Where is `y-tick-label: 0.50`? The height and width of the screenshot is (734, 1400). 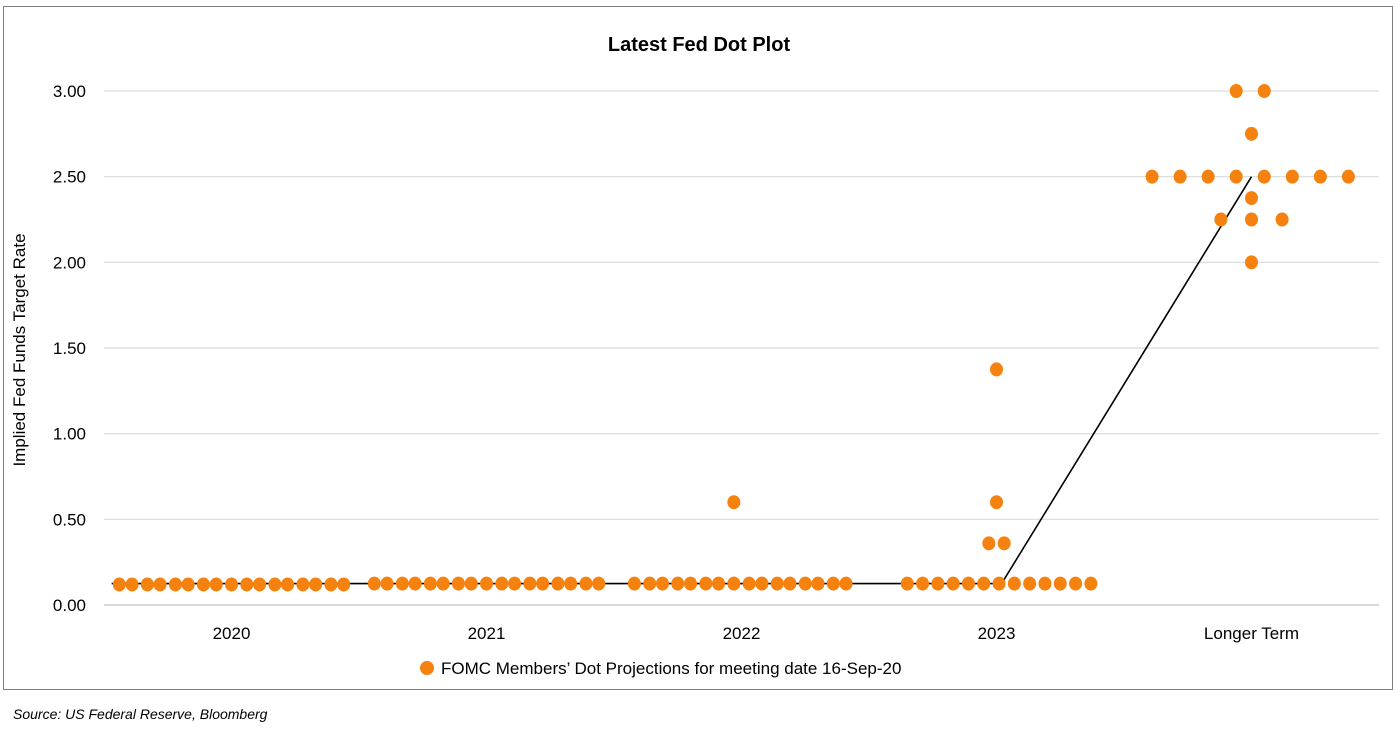
y-tick-label: 0.50 is located at coordinates (69, 519).